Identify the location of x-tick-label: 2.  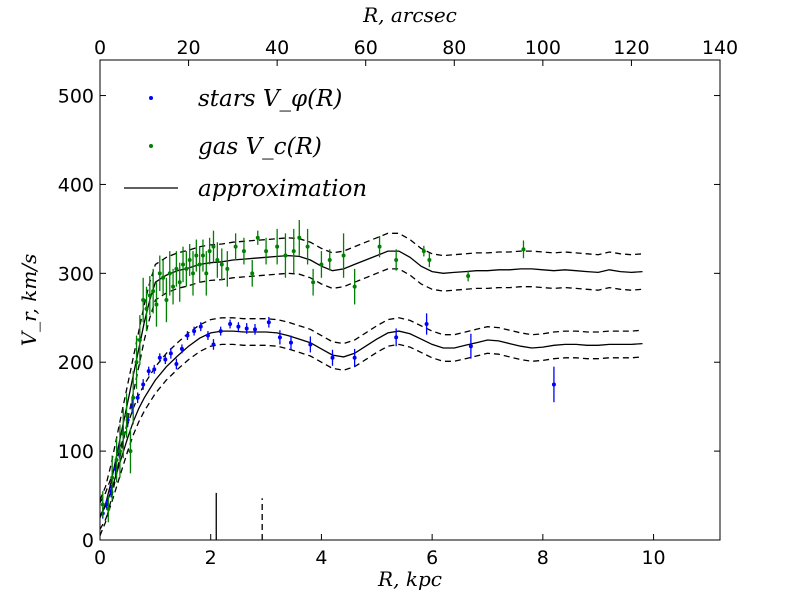
(211, 558).